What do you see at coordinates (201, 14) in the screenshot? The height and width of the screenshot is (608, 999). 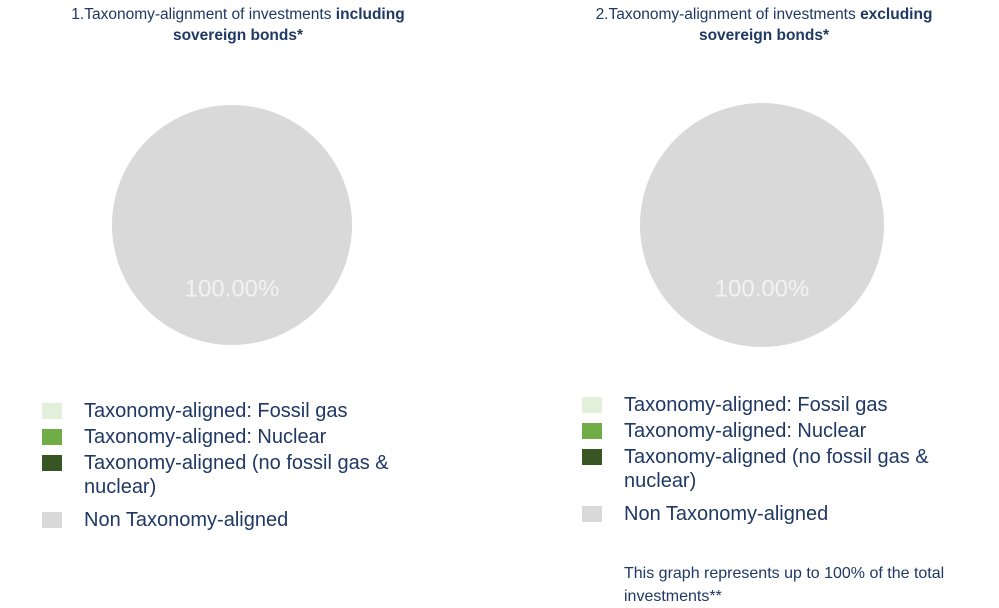 I see `title-text: 1.Taxonomy-alignment of investments` at bounding box center [201, 14].